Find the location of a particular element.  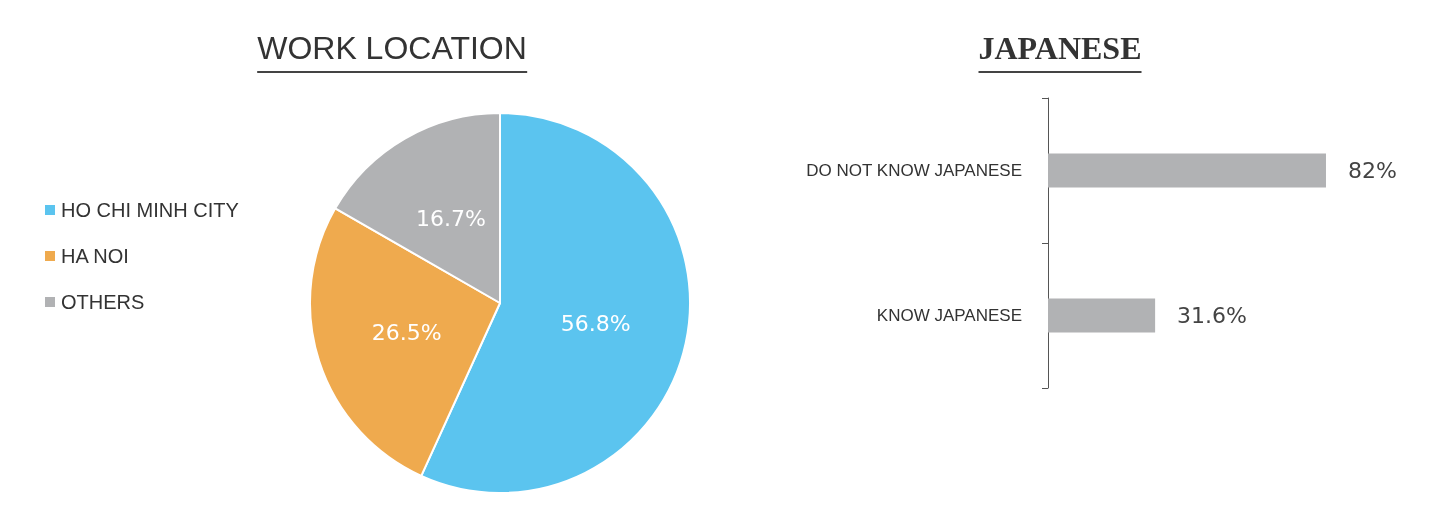

data-label: 16.7% is located at coordinates (450, 218).